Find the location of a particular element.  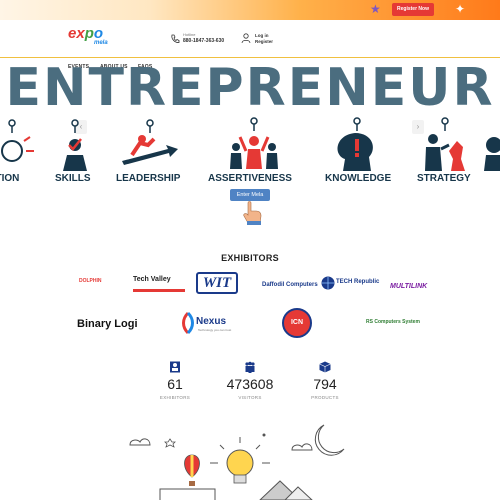

user-icon is located at coordinates (246, 38).